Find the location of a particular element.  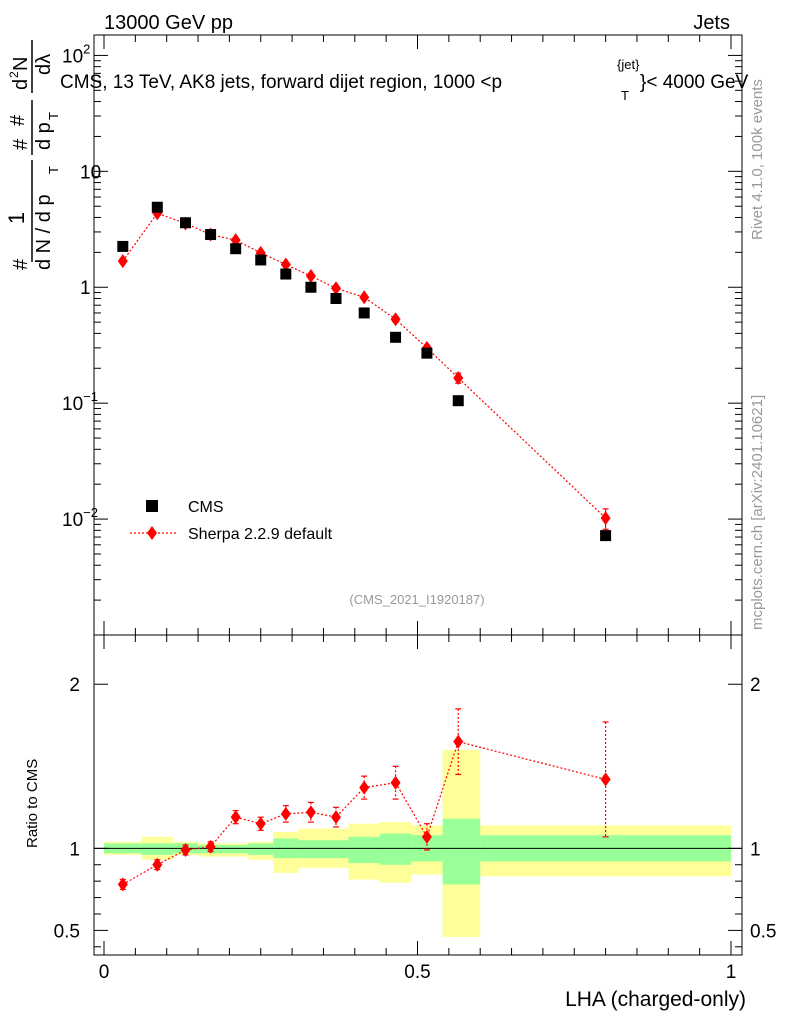

ylabel-hash-2: # is located at coordinates (21, 144).